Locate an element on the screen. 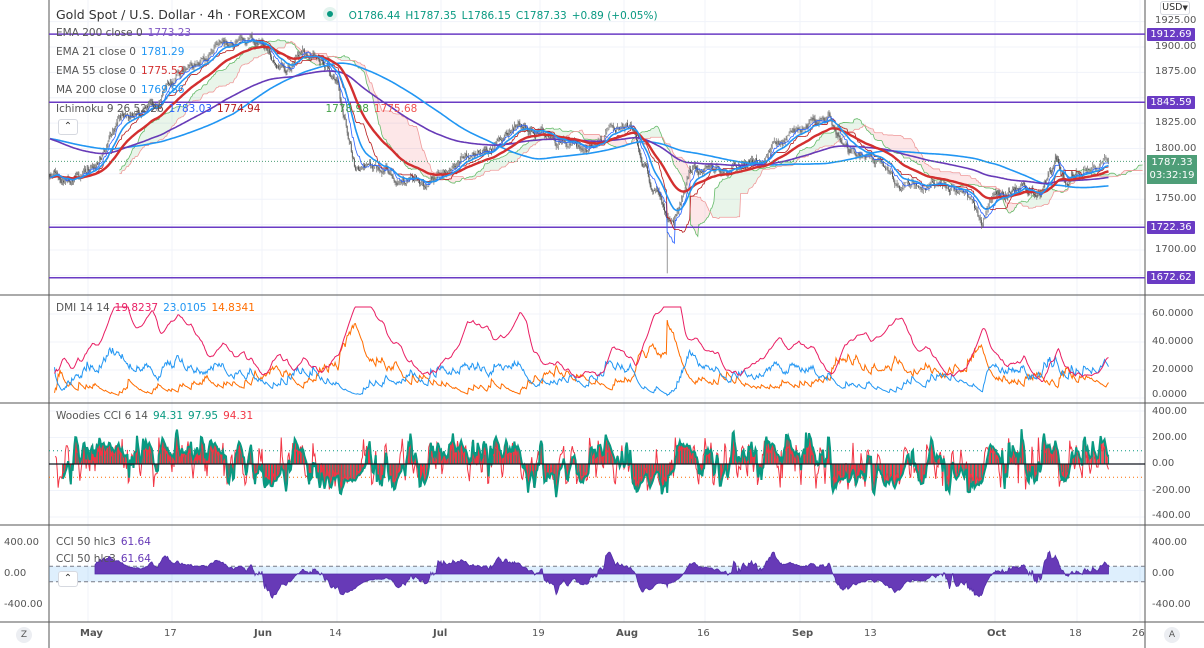 This screenshot has width=1204, height=648. collapse-cci-legend-button: ⌃ is located at coordinates (68, 579).